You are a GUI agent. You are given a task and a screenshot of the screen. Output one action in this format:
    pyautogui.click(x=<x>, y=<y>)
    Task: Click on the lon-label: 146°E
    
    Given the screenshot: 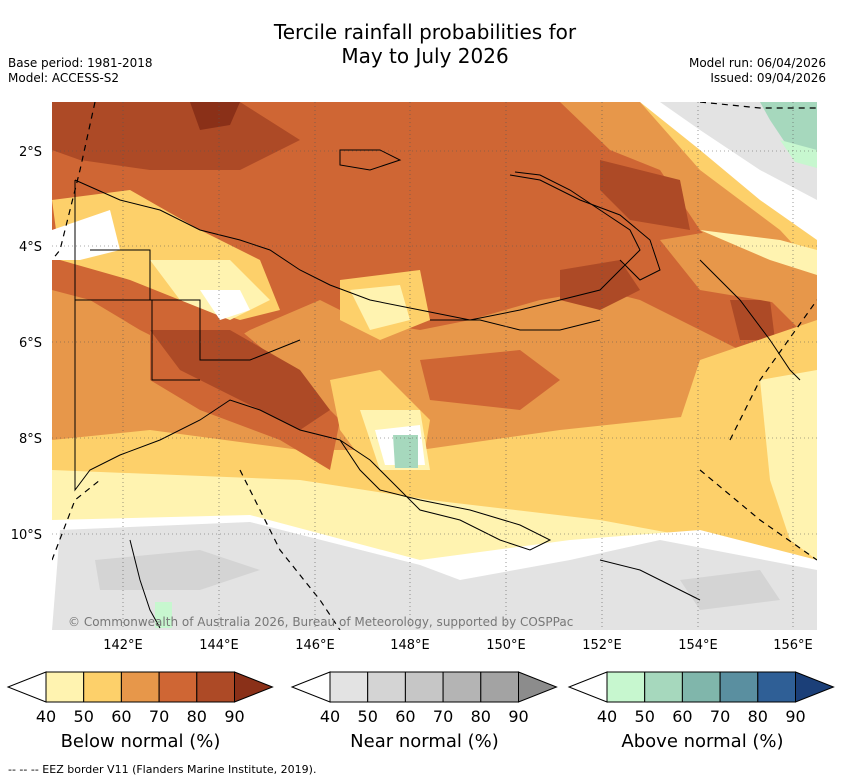 What is the action you would take?
    pyautogui.click(x=315, y=645)
    